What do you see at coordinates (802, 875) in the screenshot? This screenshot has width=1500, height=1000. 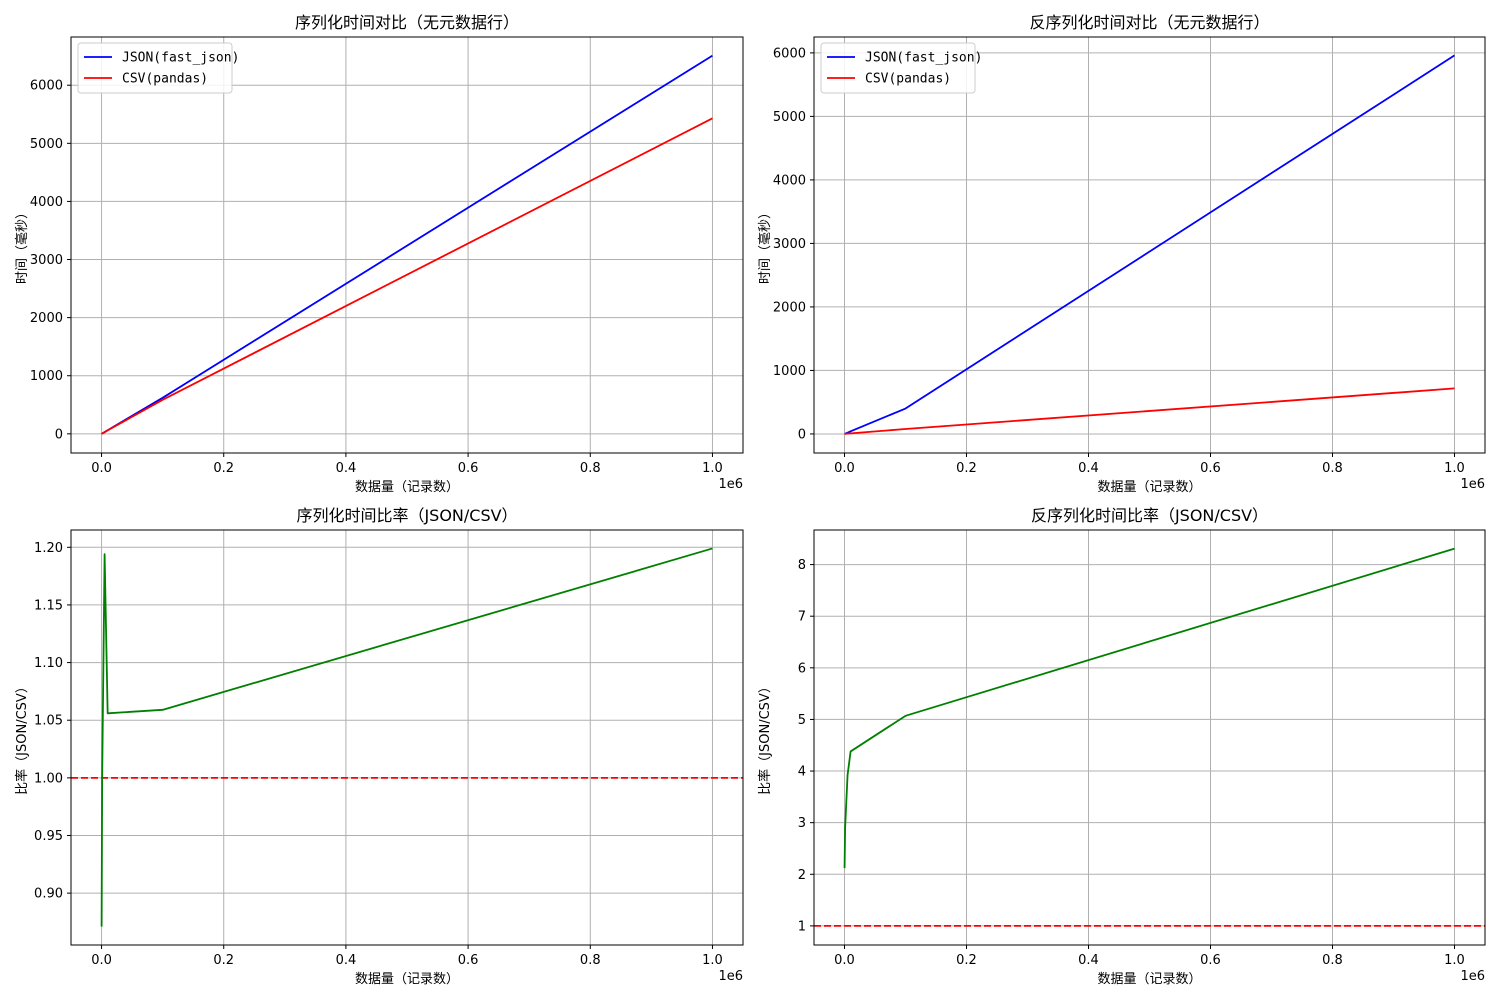 I see `y-tick-label: 2` at bounding box center [802, 875].